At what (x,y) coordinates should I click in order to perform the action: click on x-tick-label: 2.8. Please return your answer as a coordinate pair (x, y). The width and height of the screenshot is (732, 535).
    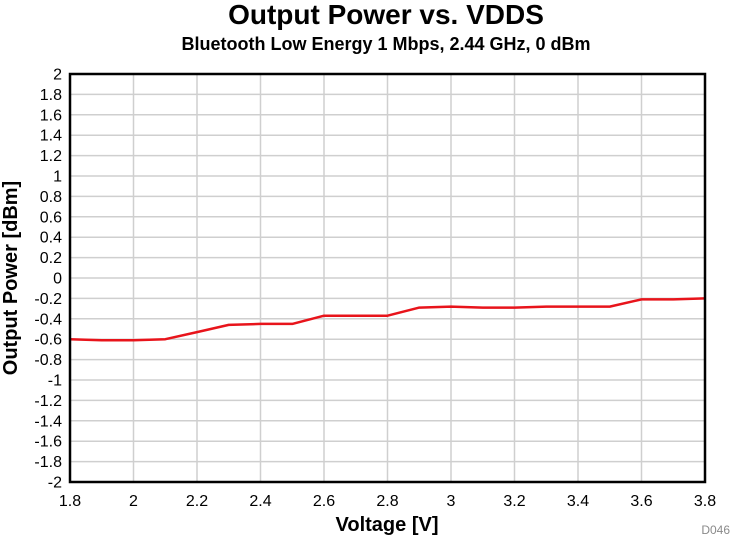
    Looking at the image, I should click on (387, 501).